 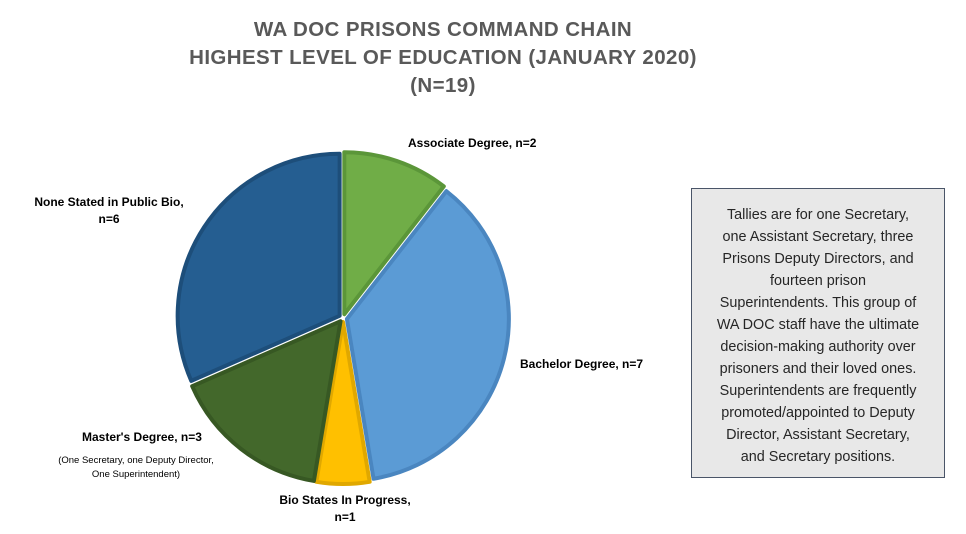 What do you see at coordinates (136, 474) in the screenshot?
I see `masters-note-line-2: One Superintendent)` at bounding box center [136, 474].